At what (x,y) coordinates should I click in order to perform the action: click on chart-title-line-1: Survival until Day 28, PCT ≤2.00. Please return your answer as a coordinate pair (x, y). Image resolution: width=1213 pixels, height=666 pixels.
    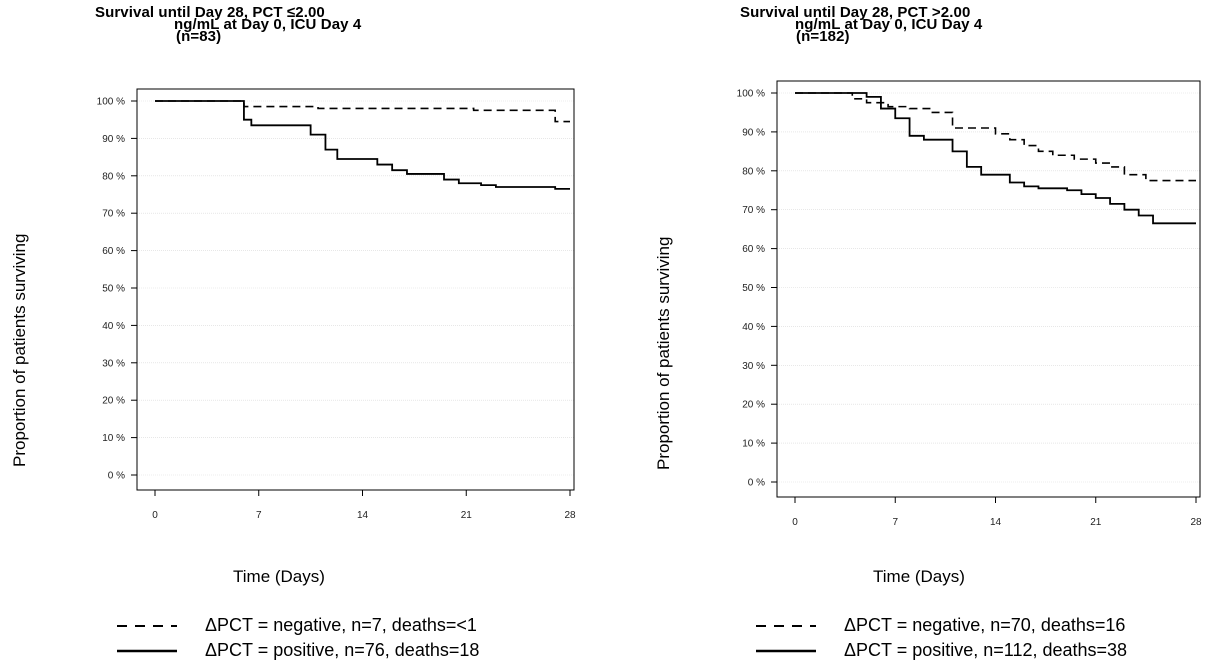
    Looking at the image, I should click on (210, 12).